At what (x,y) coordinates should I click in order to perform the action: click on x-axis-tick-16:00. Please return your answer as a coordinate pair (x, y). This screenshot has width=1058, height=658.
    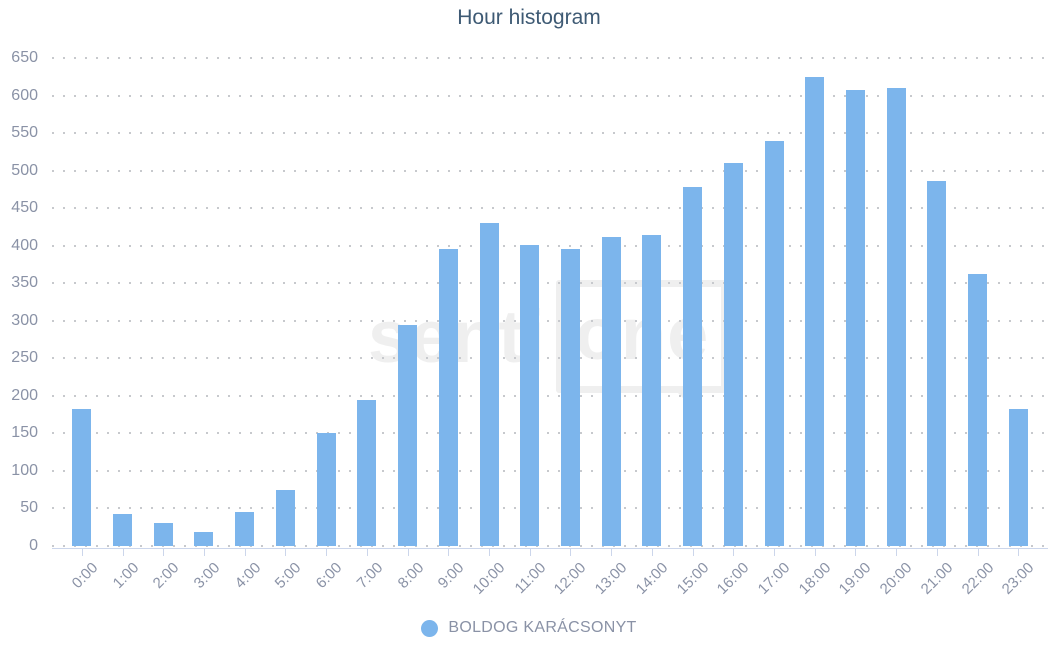
    Looking at the image, I should click on (734, 552).